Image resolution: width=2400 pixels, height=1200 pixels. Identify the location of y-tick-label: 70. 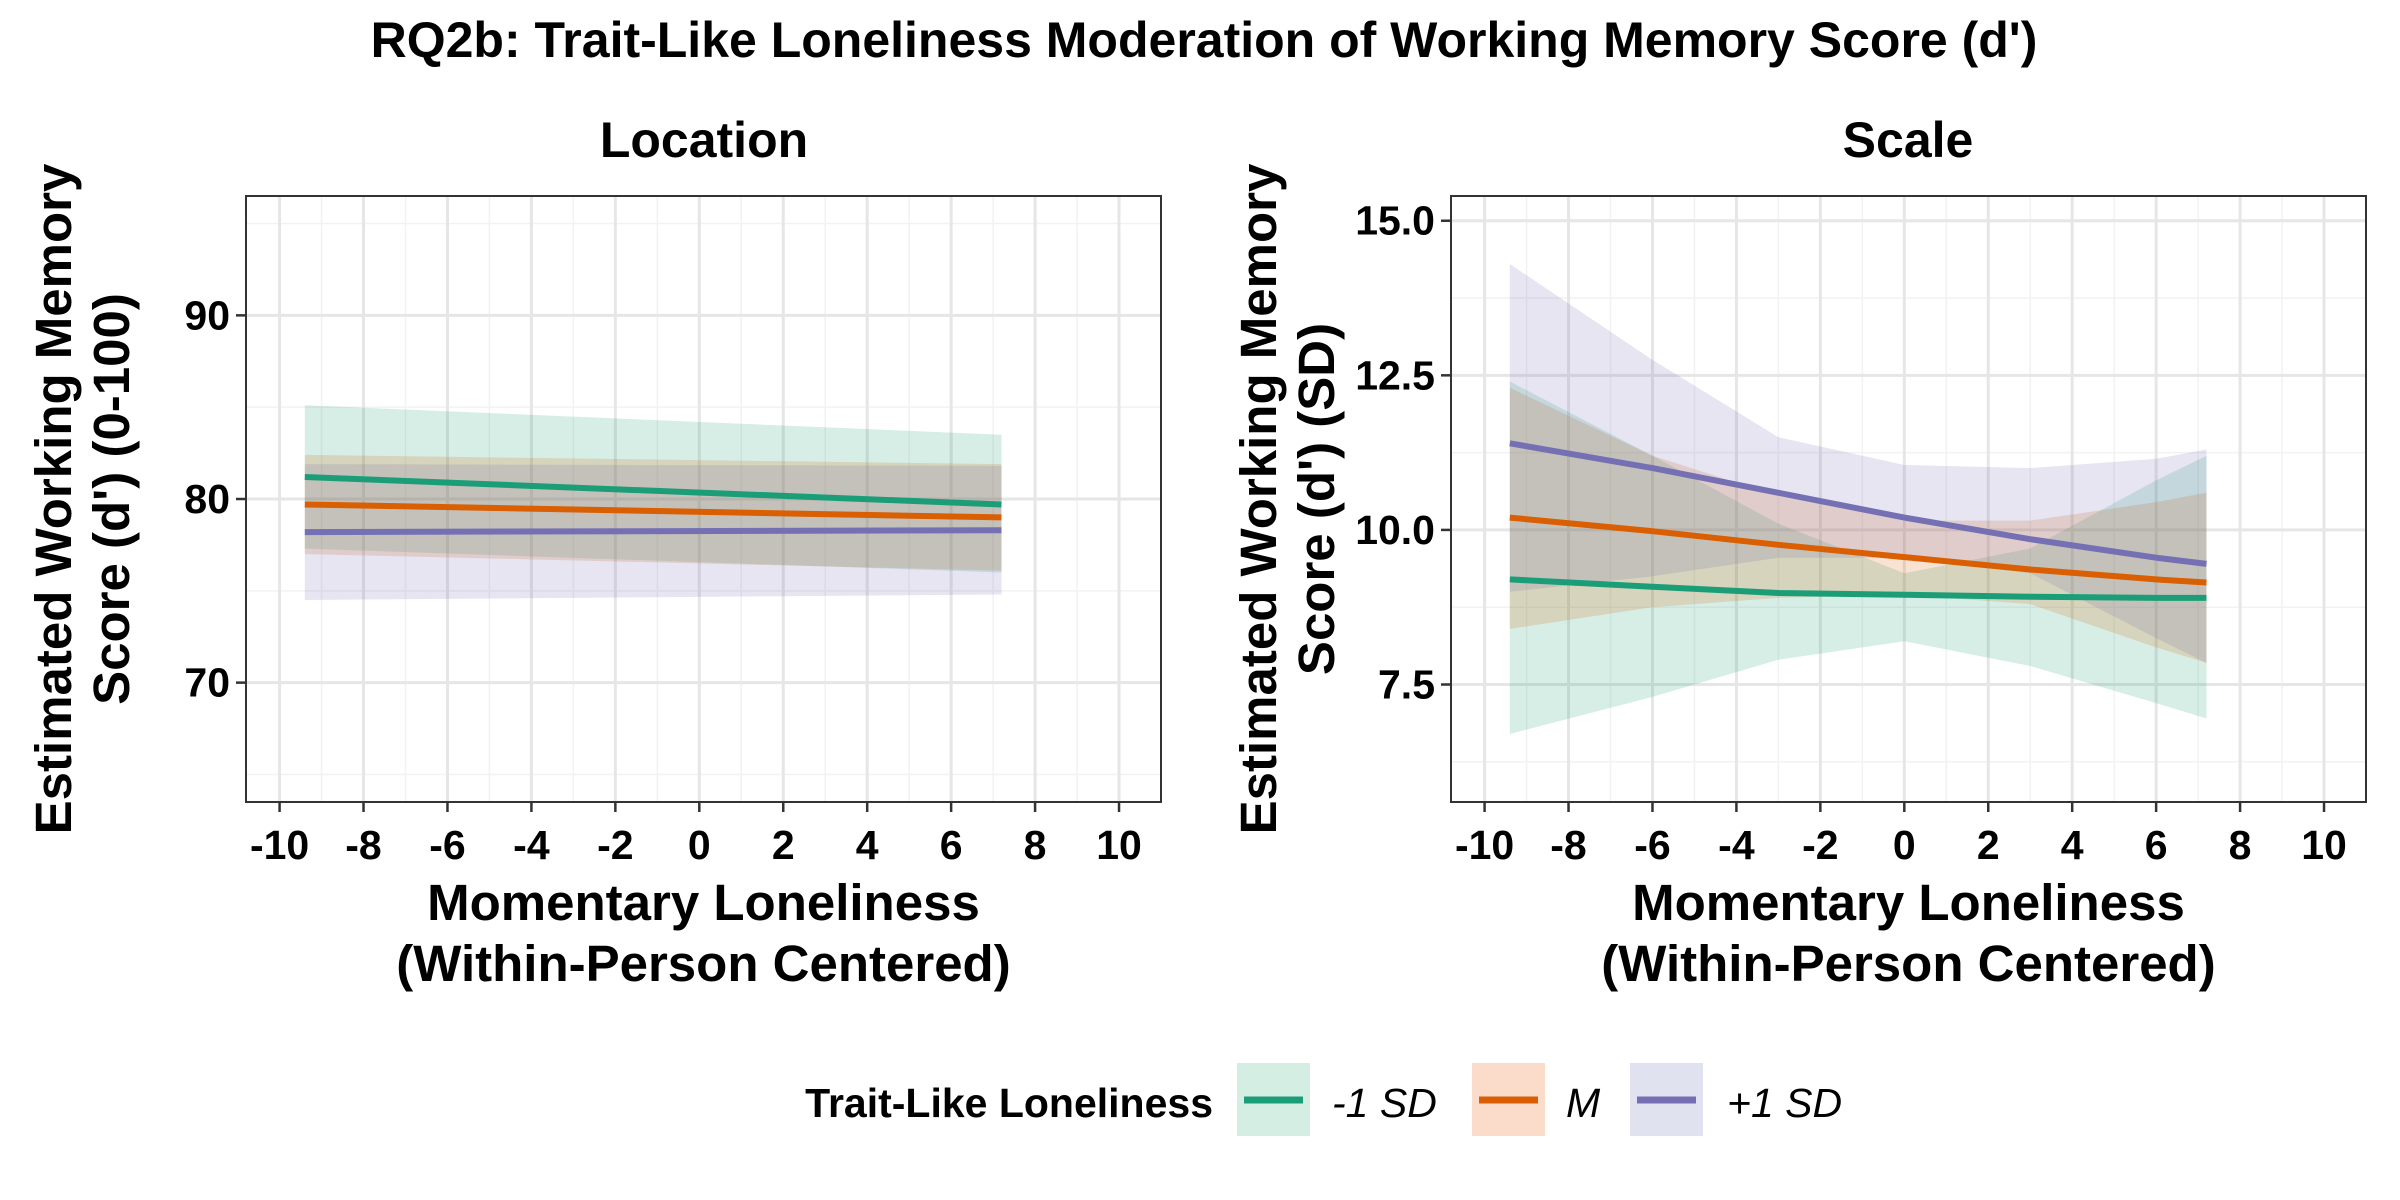
(207, 683).